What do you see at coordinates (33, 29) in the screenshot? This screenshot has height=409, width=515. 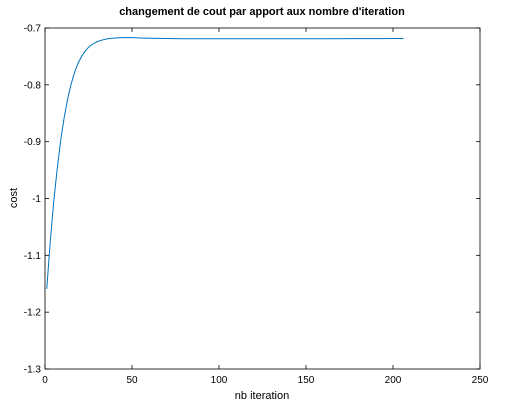 I see `y-tick-label: -0.7` at bounding box center [33, 29].